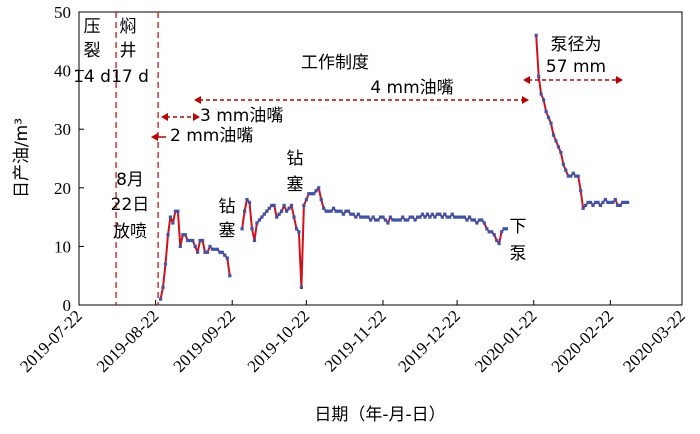  I want to click on y-tick-label: 10, so click(62, 246).